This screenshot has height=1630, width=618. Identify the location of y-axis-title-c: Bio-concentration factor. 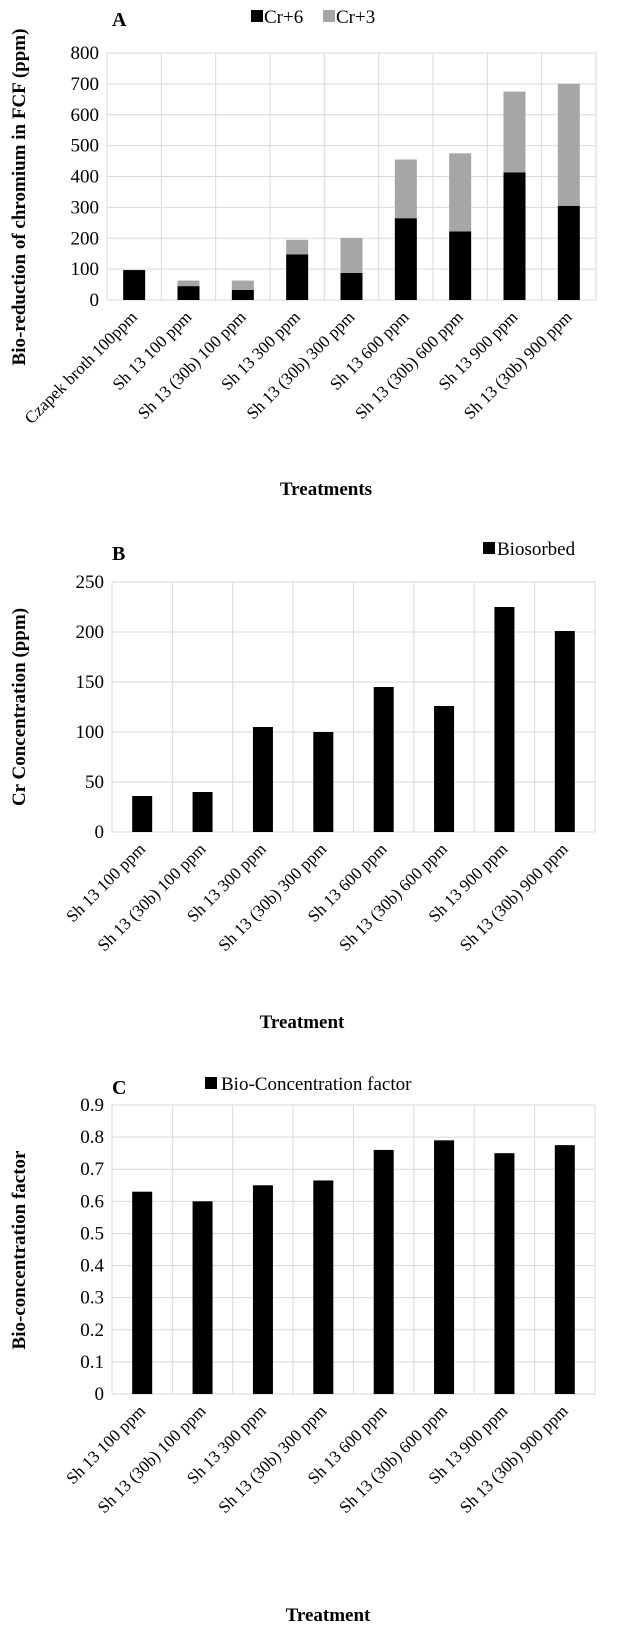
(19, 1249).